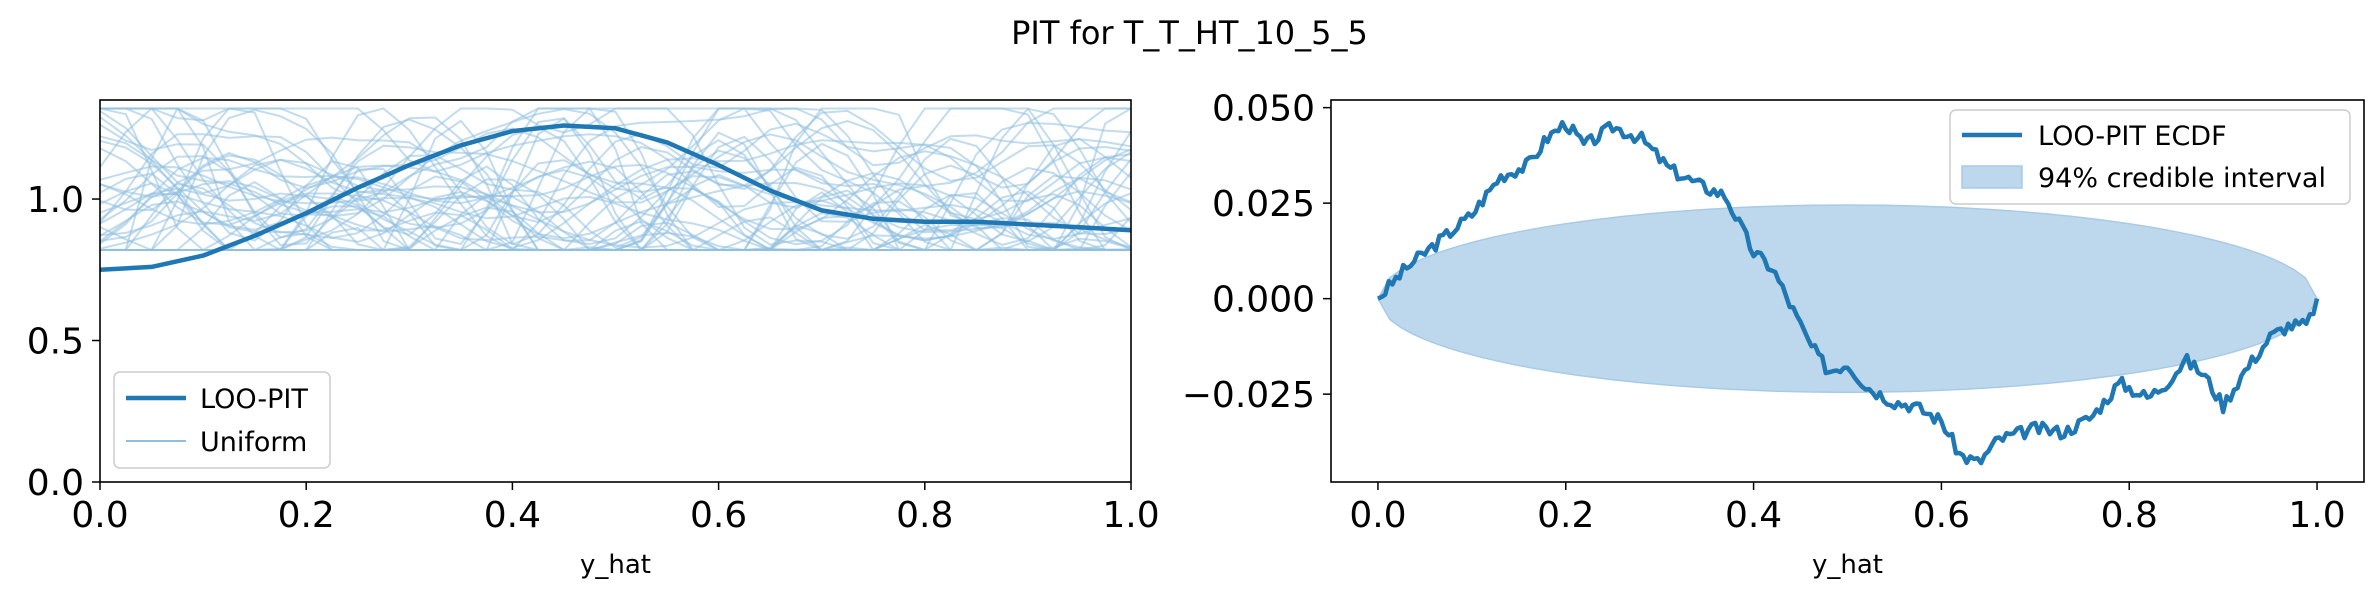  I want to click on legend-label-uniform: Uniform, so click(253, 442).